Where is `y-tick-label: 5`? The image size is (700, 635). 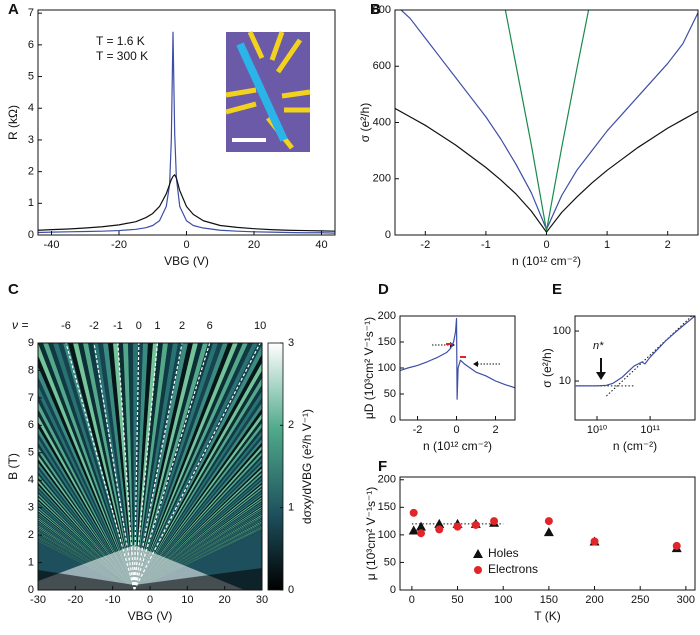 y-tick-label: 5 is located at coordinates (31, 76).